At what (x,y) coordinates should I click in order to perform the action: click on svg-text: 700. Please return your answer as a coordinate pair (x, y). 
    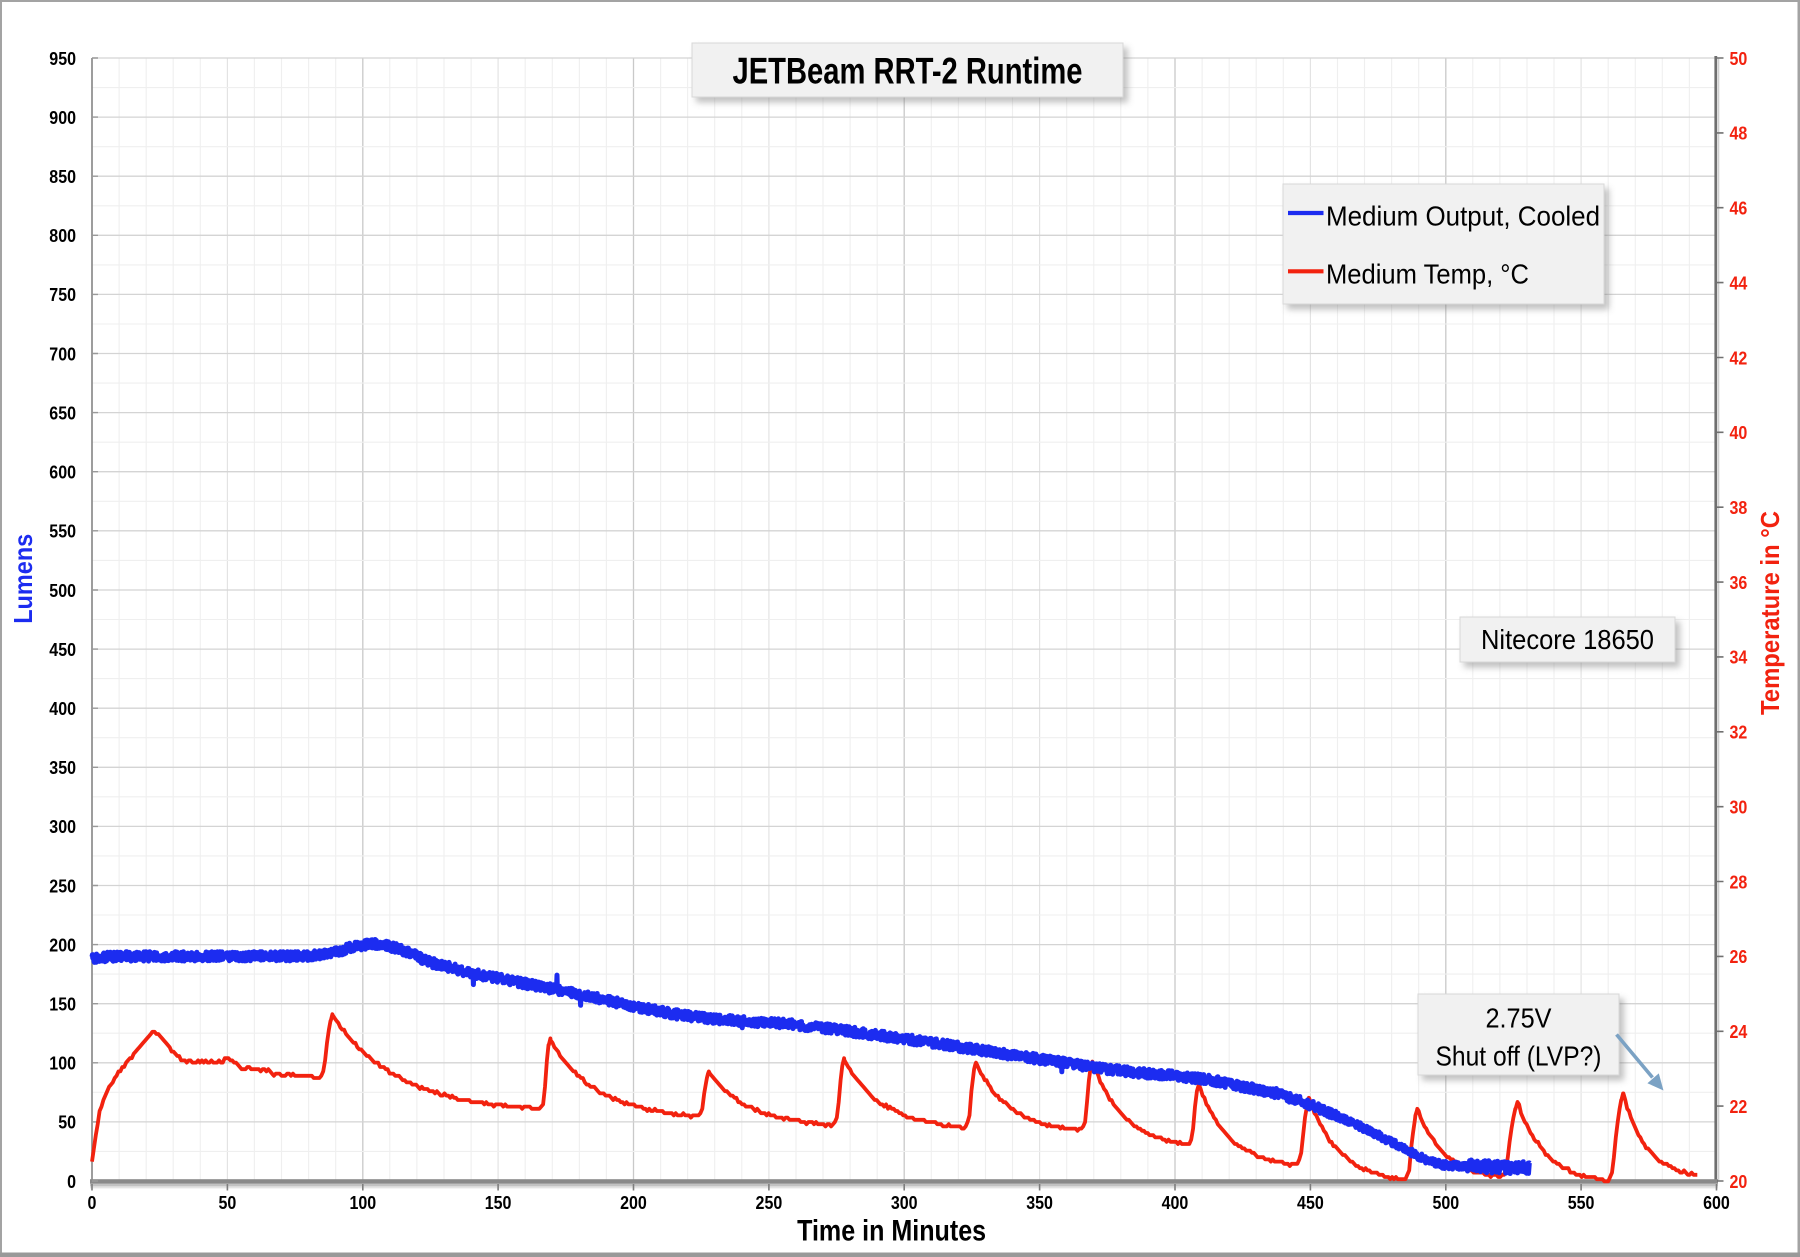
    Looking at the image, I should click on (62, 353).